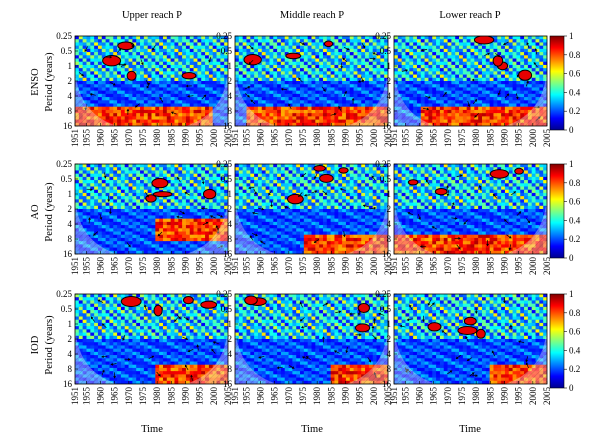  Describe the element at coordinates (565, 83) in the screenshot. I see `colorbar-enso: 1 0.8 0.6 0.4 0.2 0` at that location.